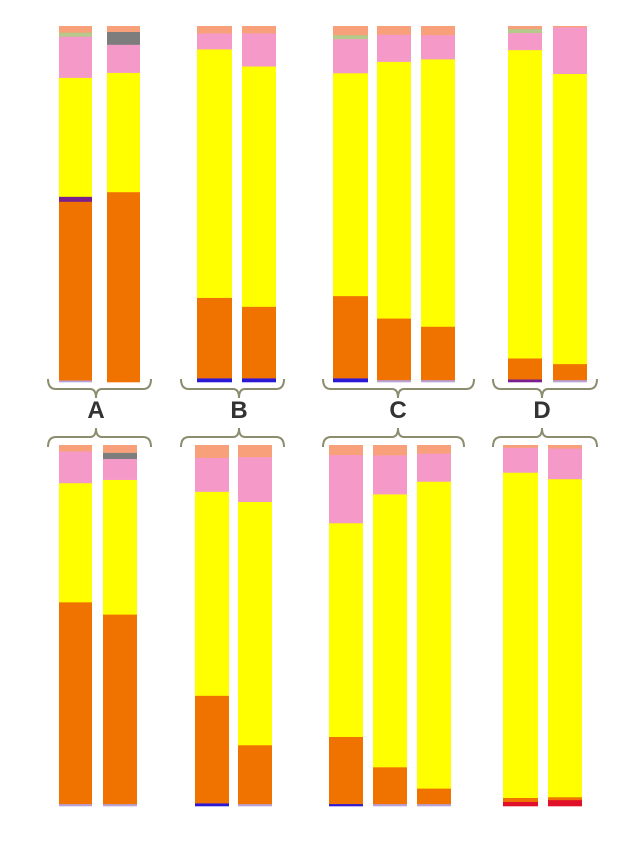 This screenshot has height=851, width=632. Describe the element at coordinates (75, 467) in the screenshot. I see `bottom-group-a-bar-1-segment-pink` at that location.